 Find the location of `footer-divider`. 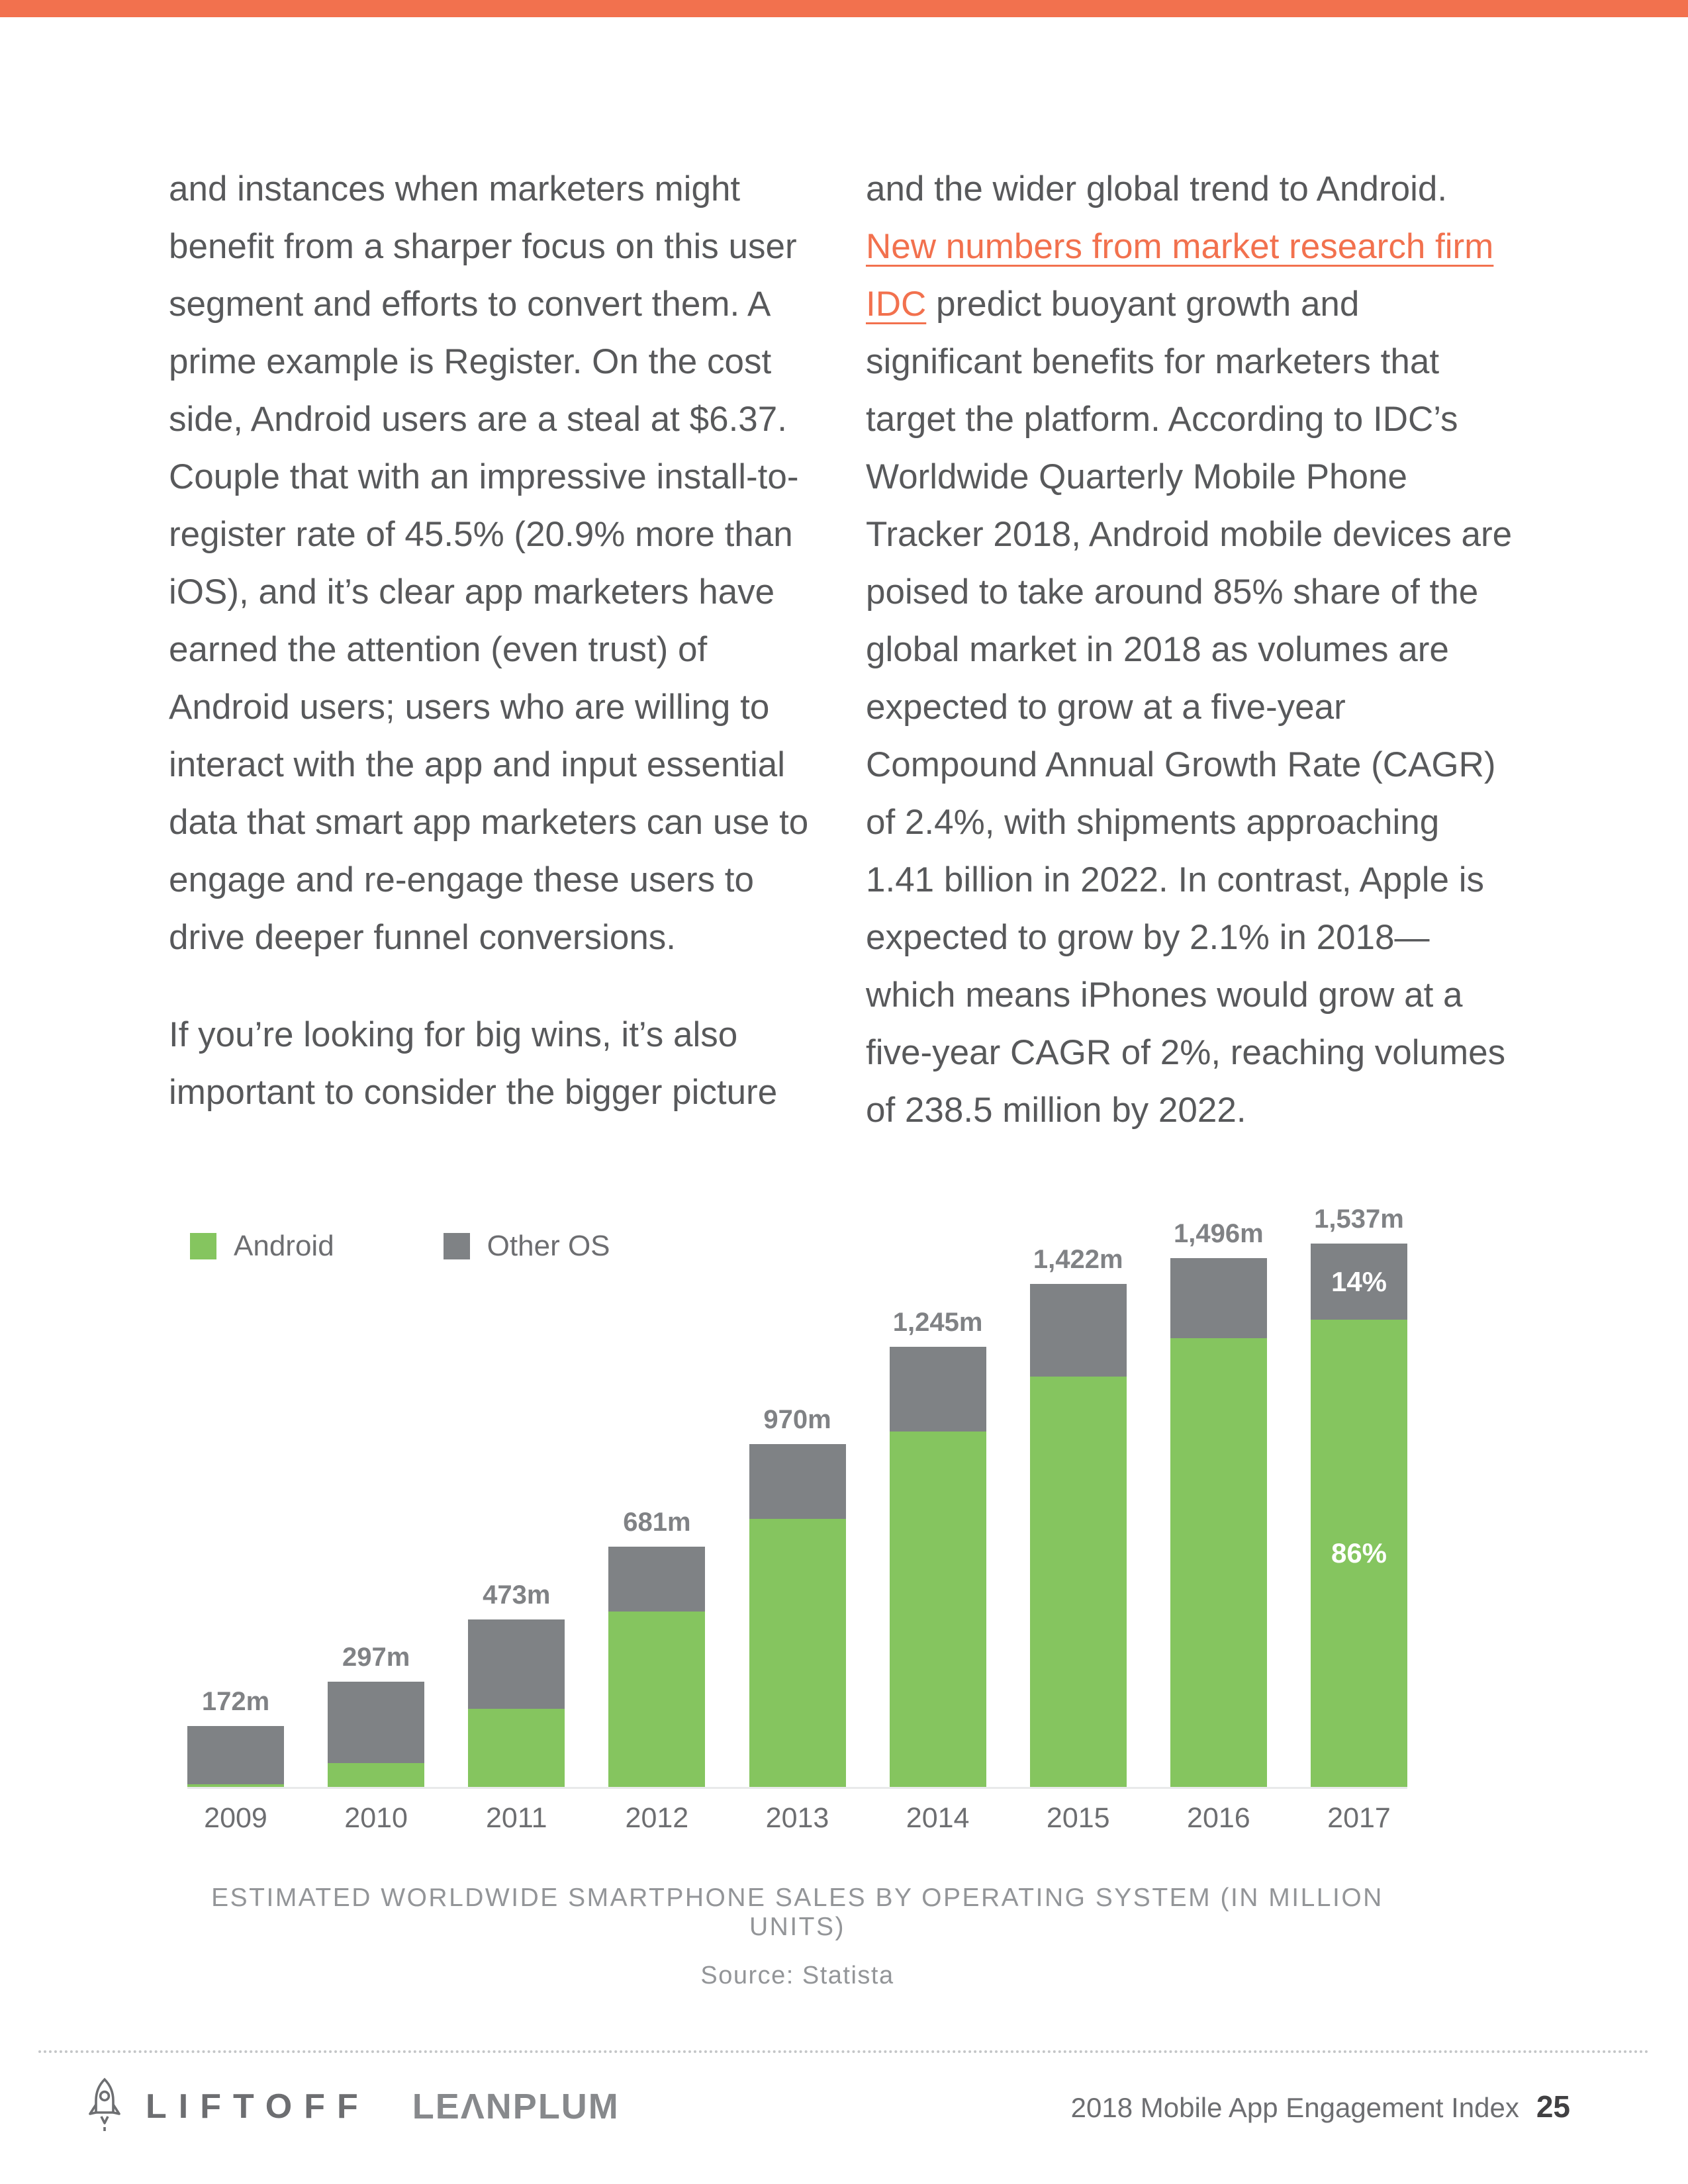

footer-divider is located at coordinates (844, 2051).